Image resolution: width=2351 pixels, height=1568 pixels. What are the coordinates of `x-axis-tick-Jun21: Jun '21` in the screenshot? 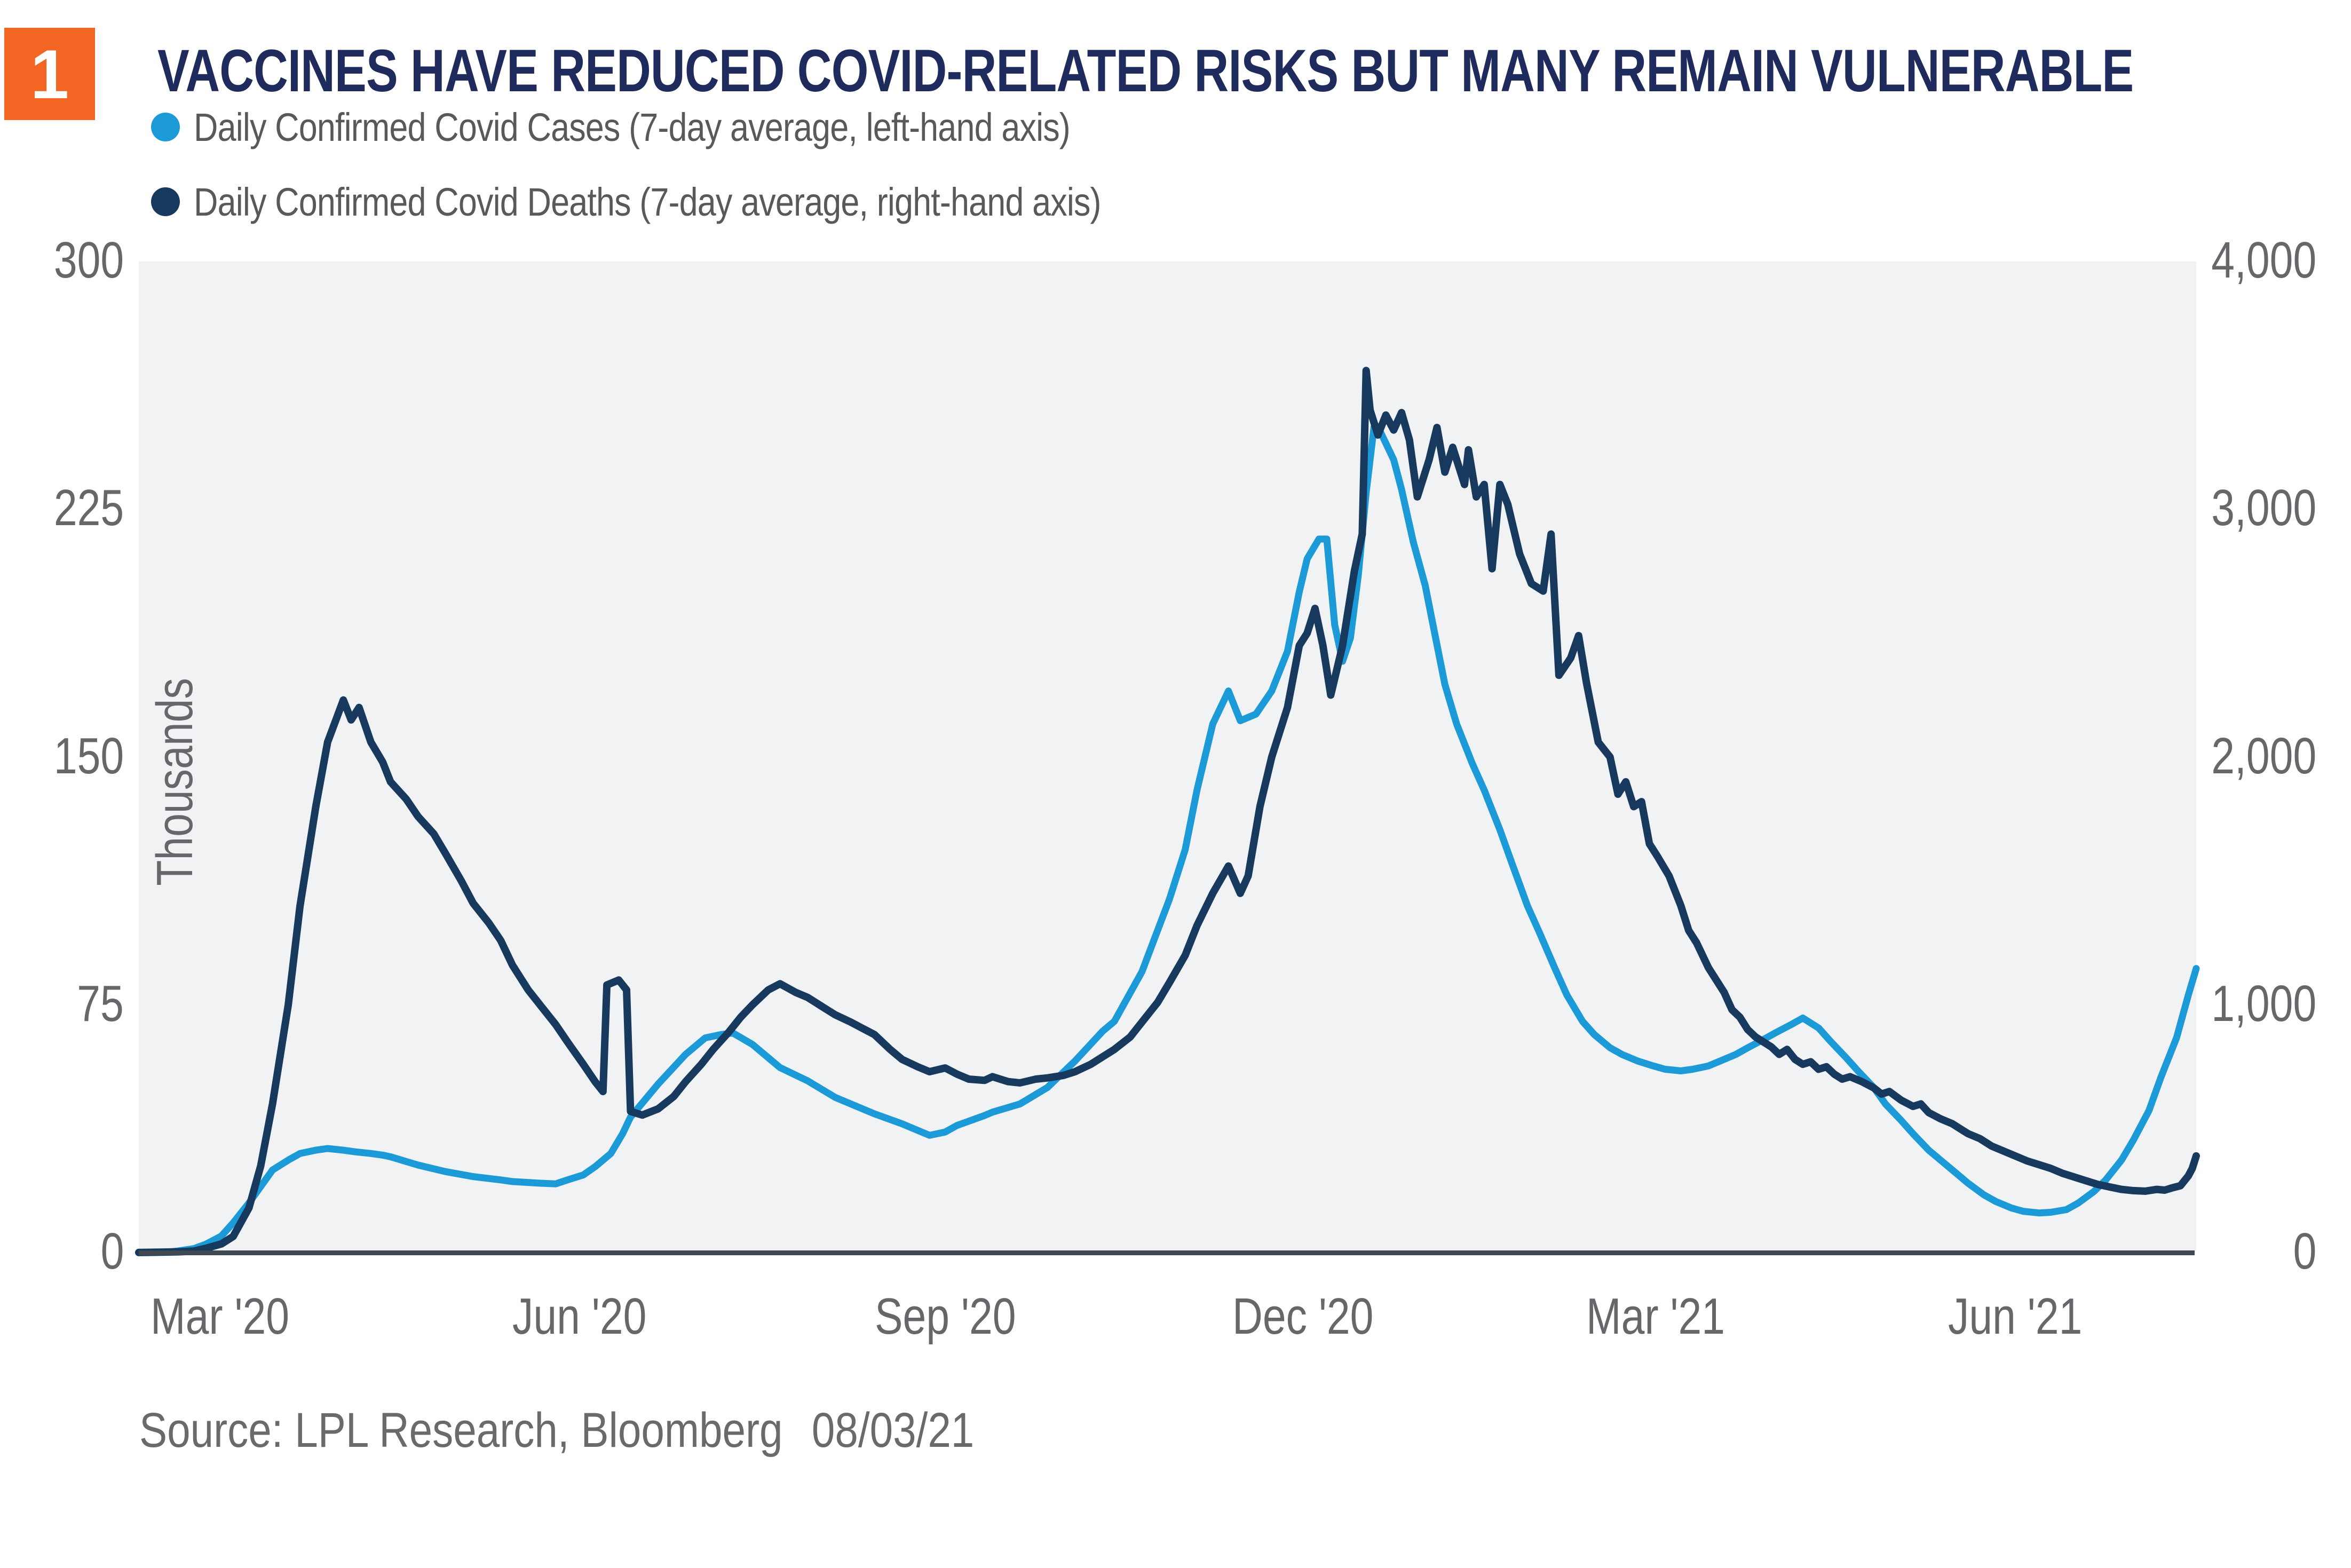 It's located at (2015, 1316).